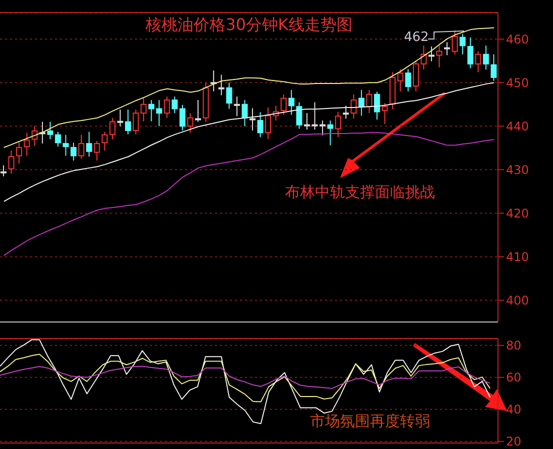  I want to click on y-tick-label: 60, so click(514, 377).